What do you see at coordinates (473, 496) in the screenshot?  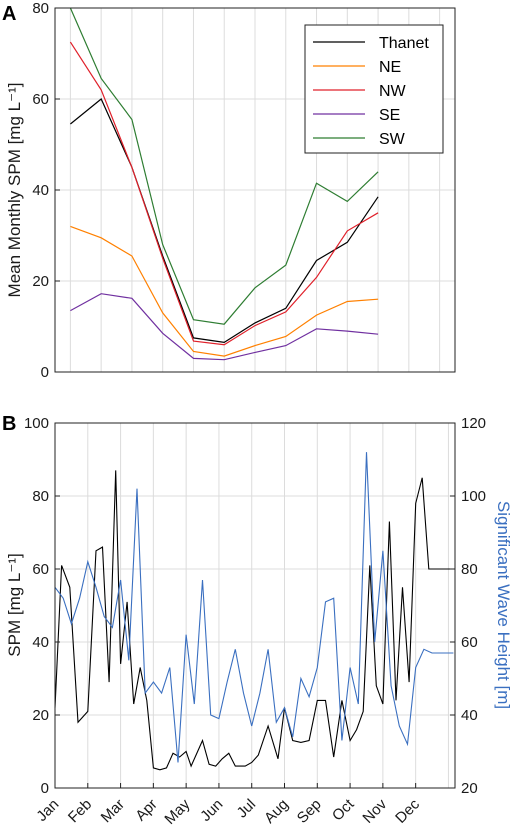 I see `y-tick-label-right: 100` at bounding box center [473, 496].